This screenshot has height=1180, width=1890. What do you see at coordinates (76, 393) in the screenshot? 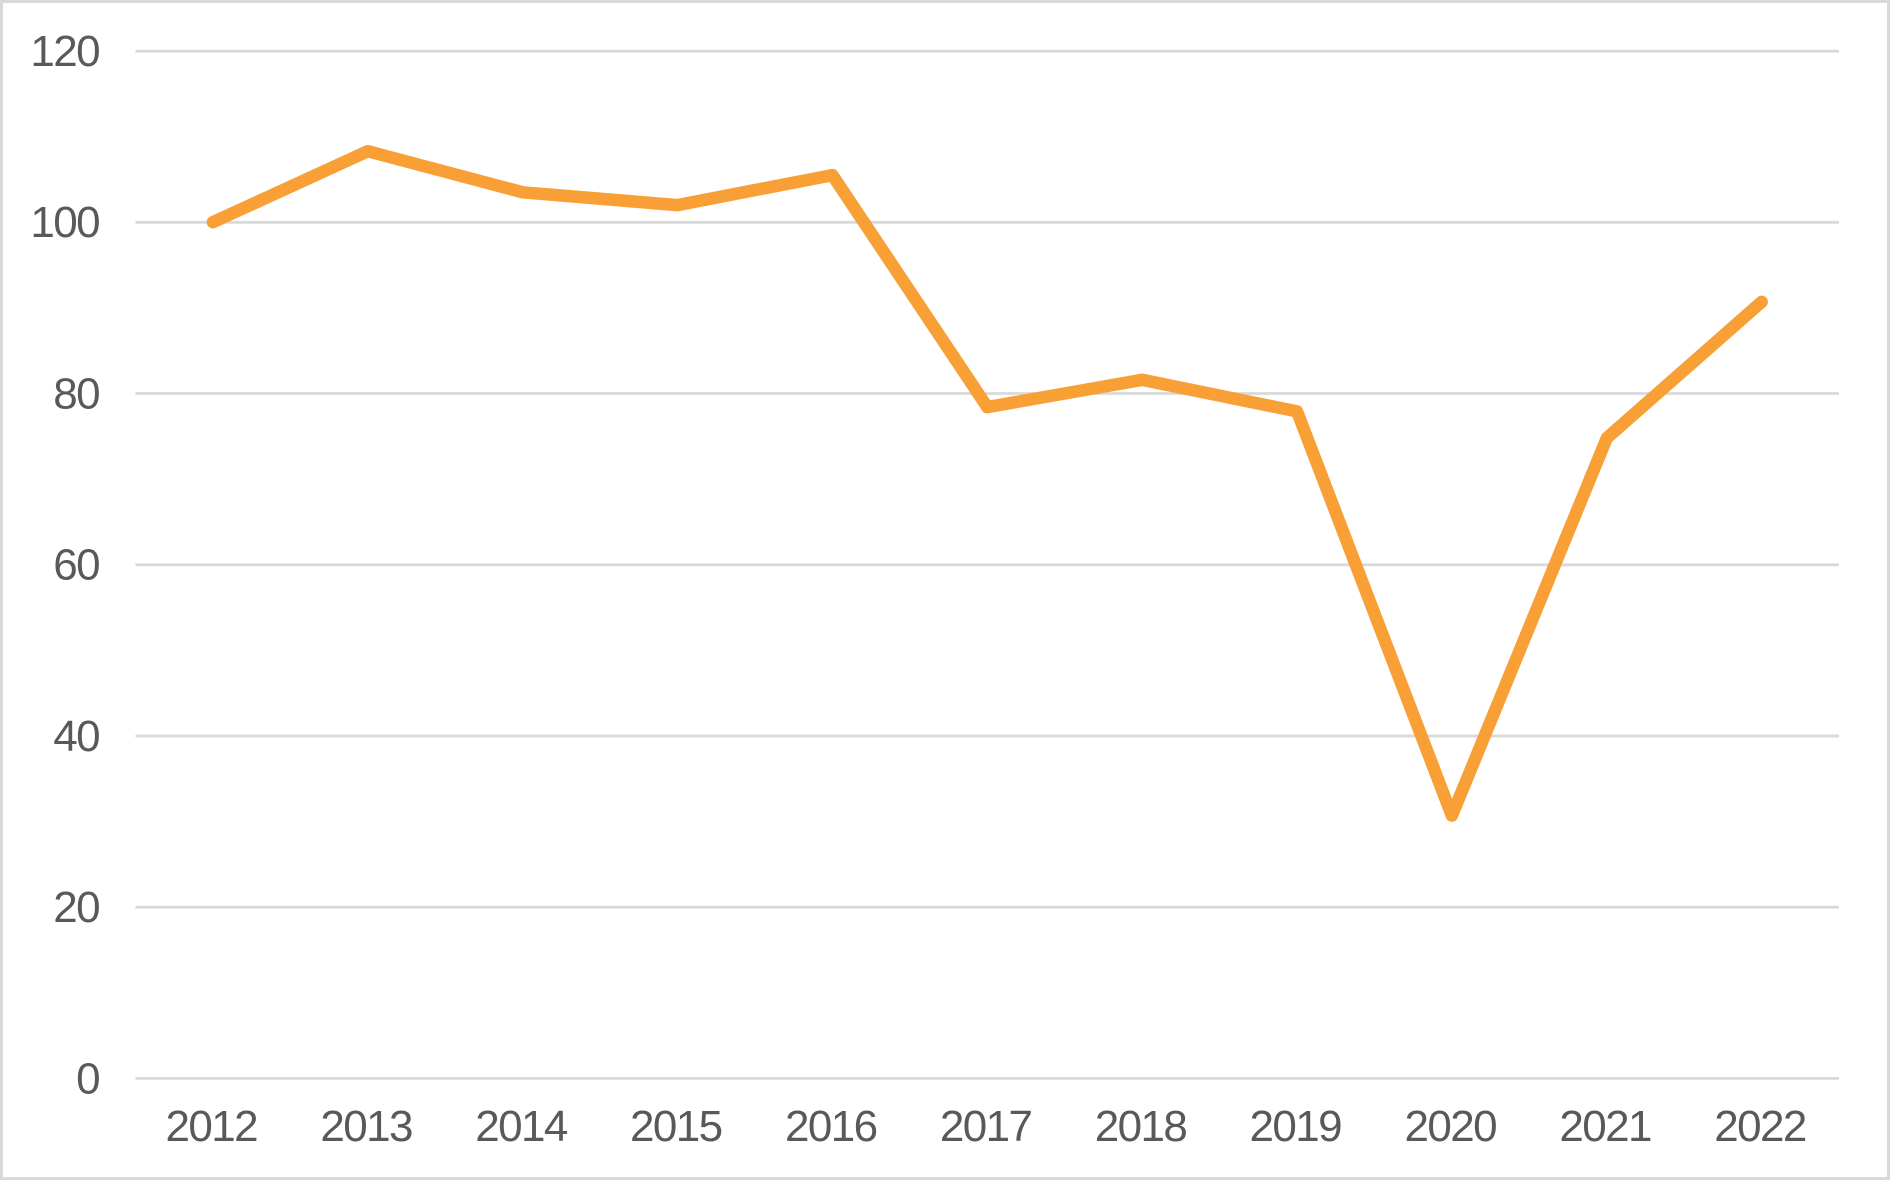
I see `svg-text: 80` at bounding box center [76, 393].